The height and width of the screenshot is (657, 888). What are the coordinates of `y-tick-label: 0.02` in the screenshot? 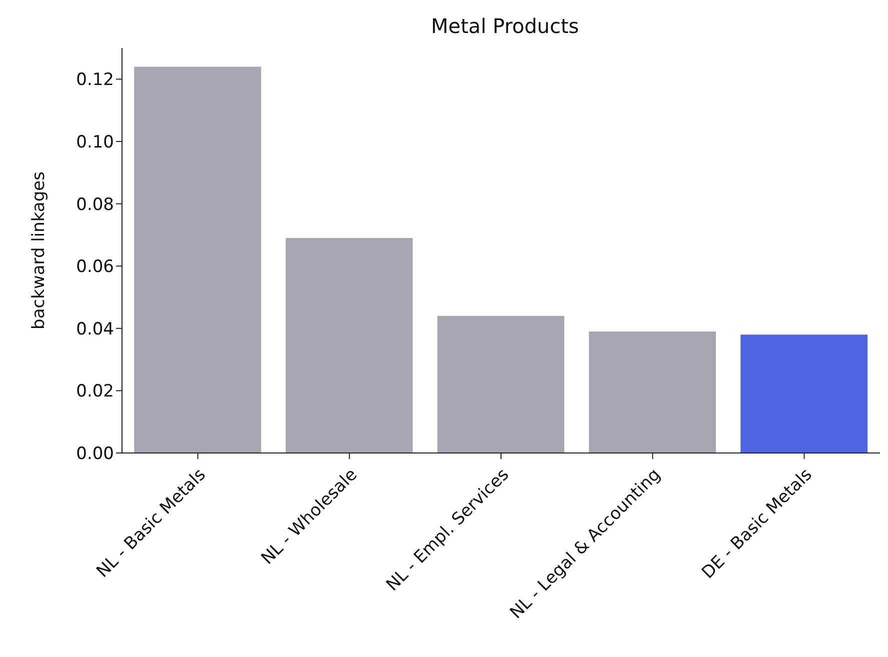 It's located at (95, 392).